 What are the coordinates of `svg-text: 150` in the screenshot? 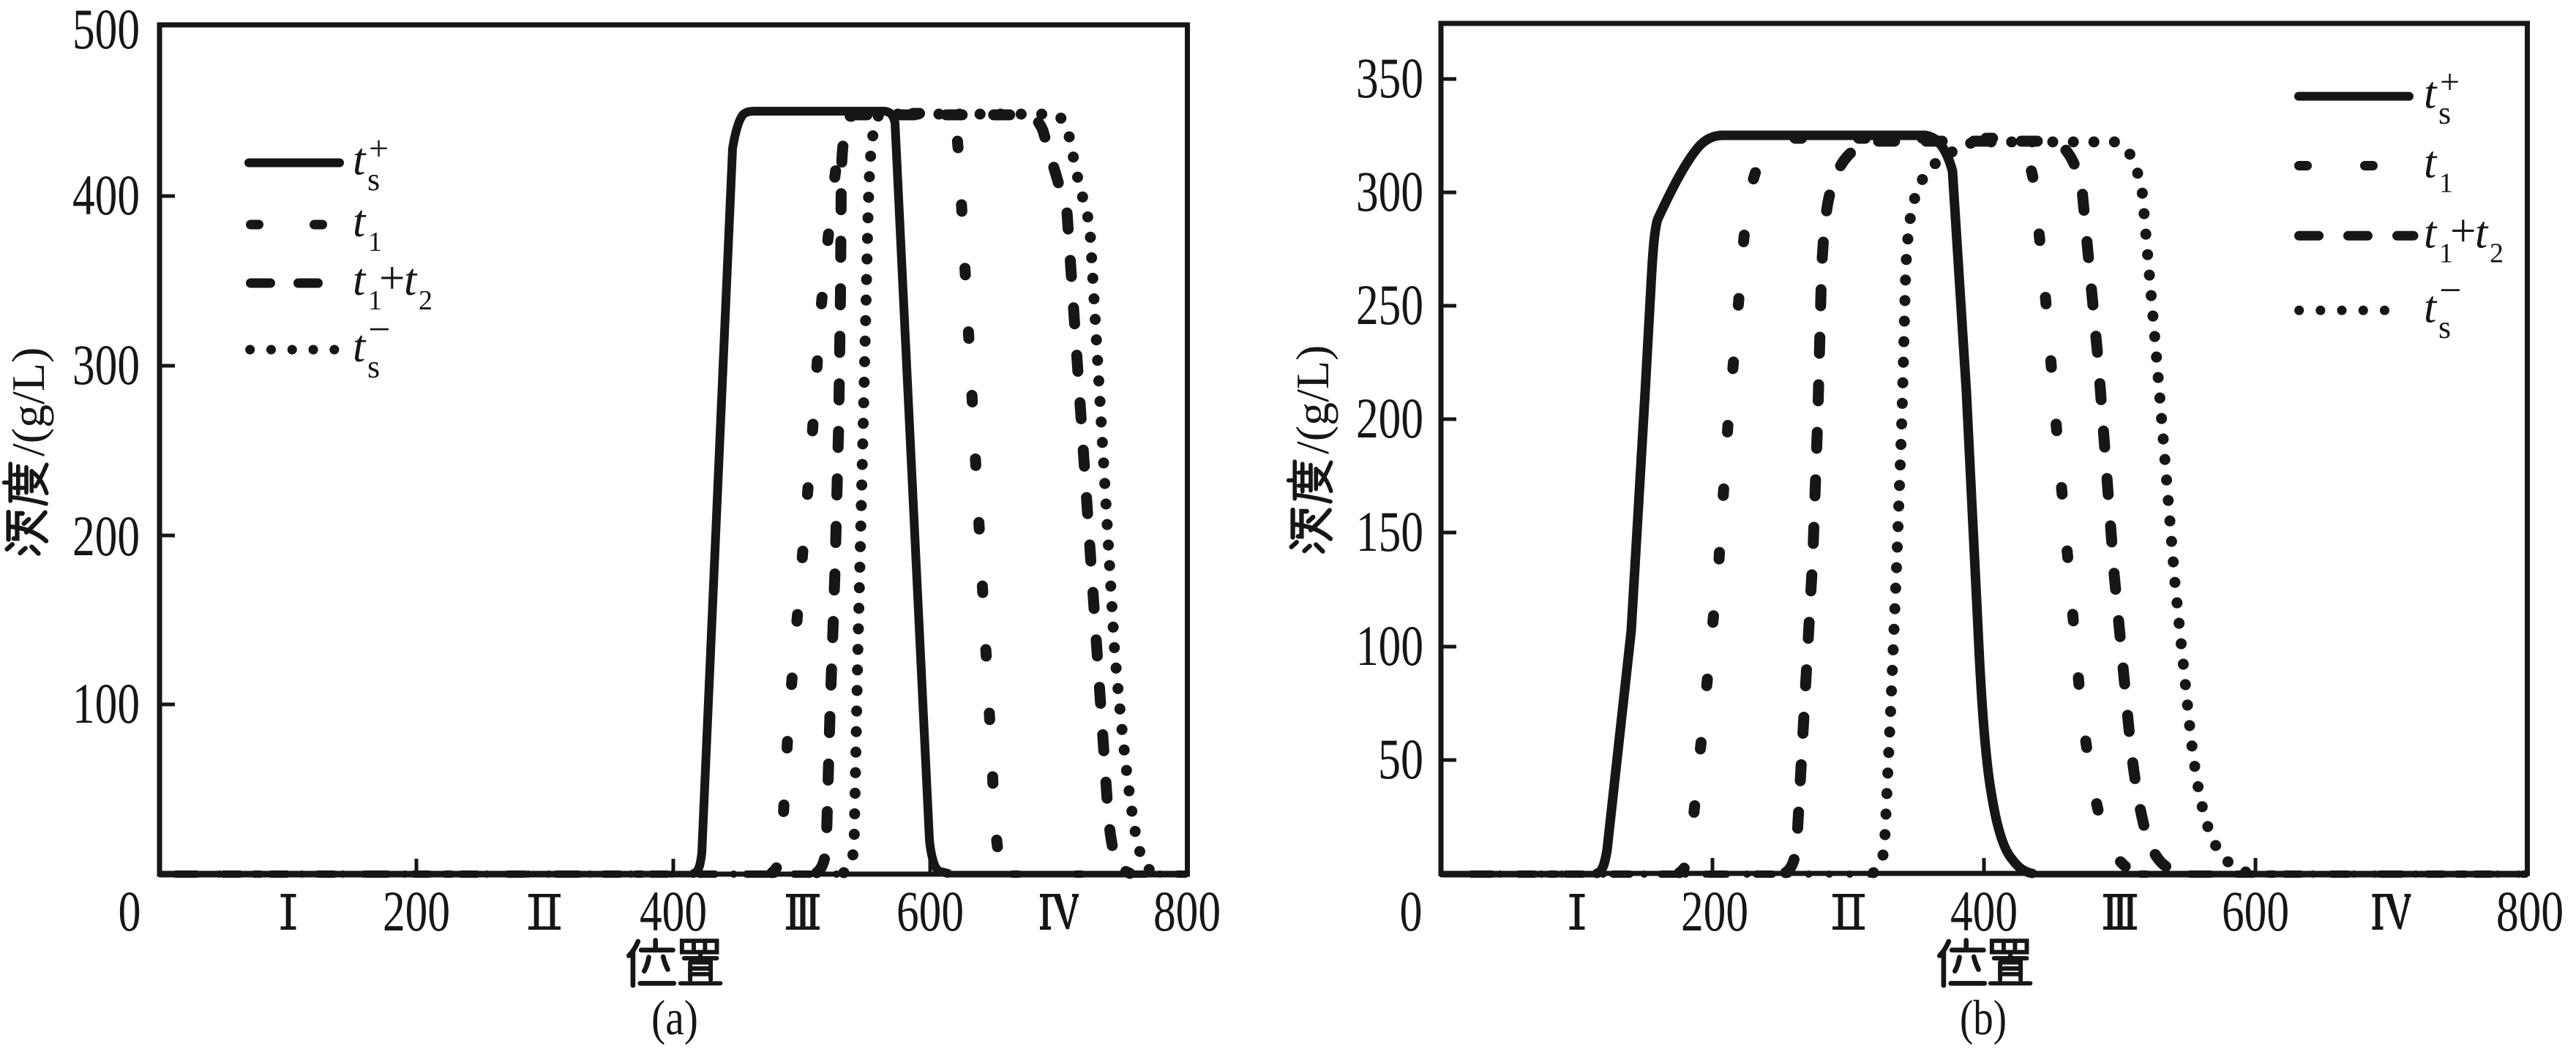 It's located at (1389, 531).